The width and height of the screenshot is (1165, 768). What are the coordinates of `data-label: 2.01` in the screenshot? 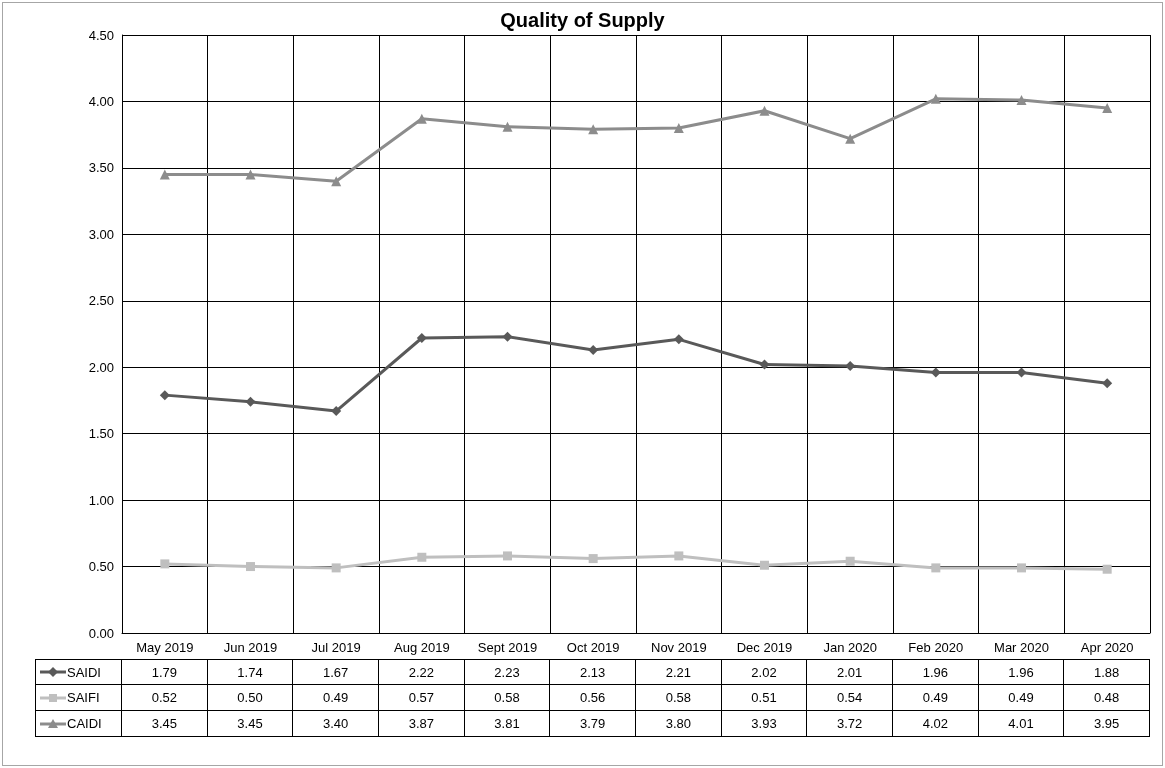 It's located at (850, 672).